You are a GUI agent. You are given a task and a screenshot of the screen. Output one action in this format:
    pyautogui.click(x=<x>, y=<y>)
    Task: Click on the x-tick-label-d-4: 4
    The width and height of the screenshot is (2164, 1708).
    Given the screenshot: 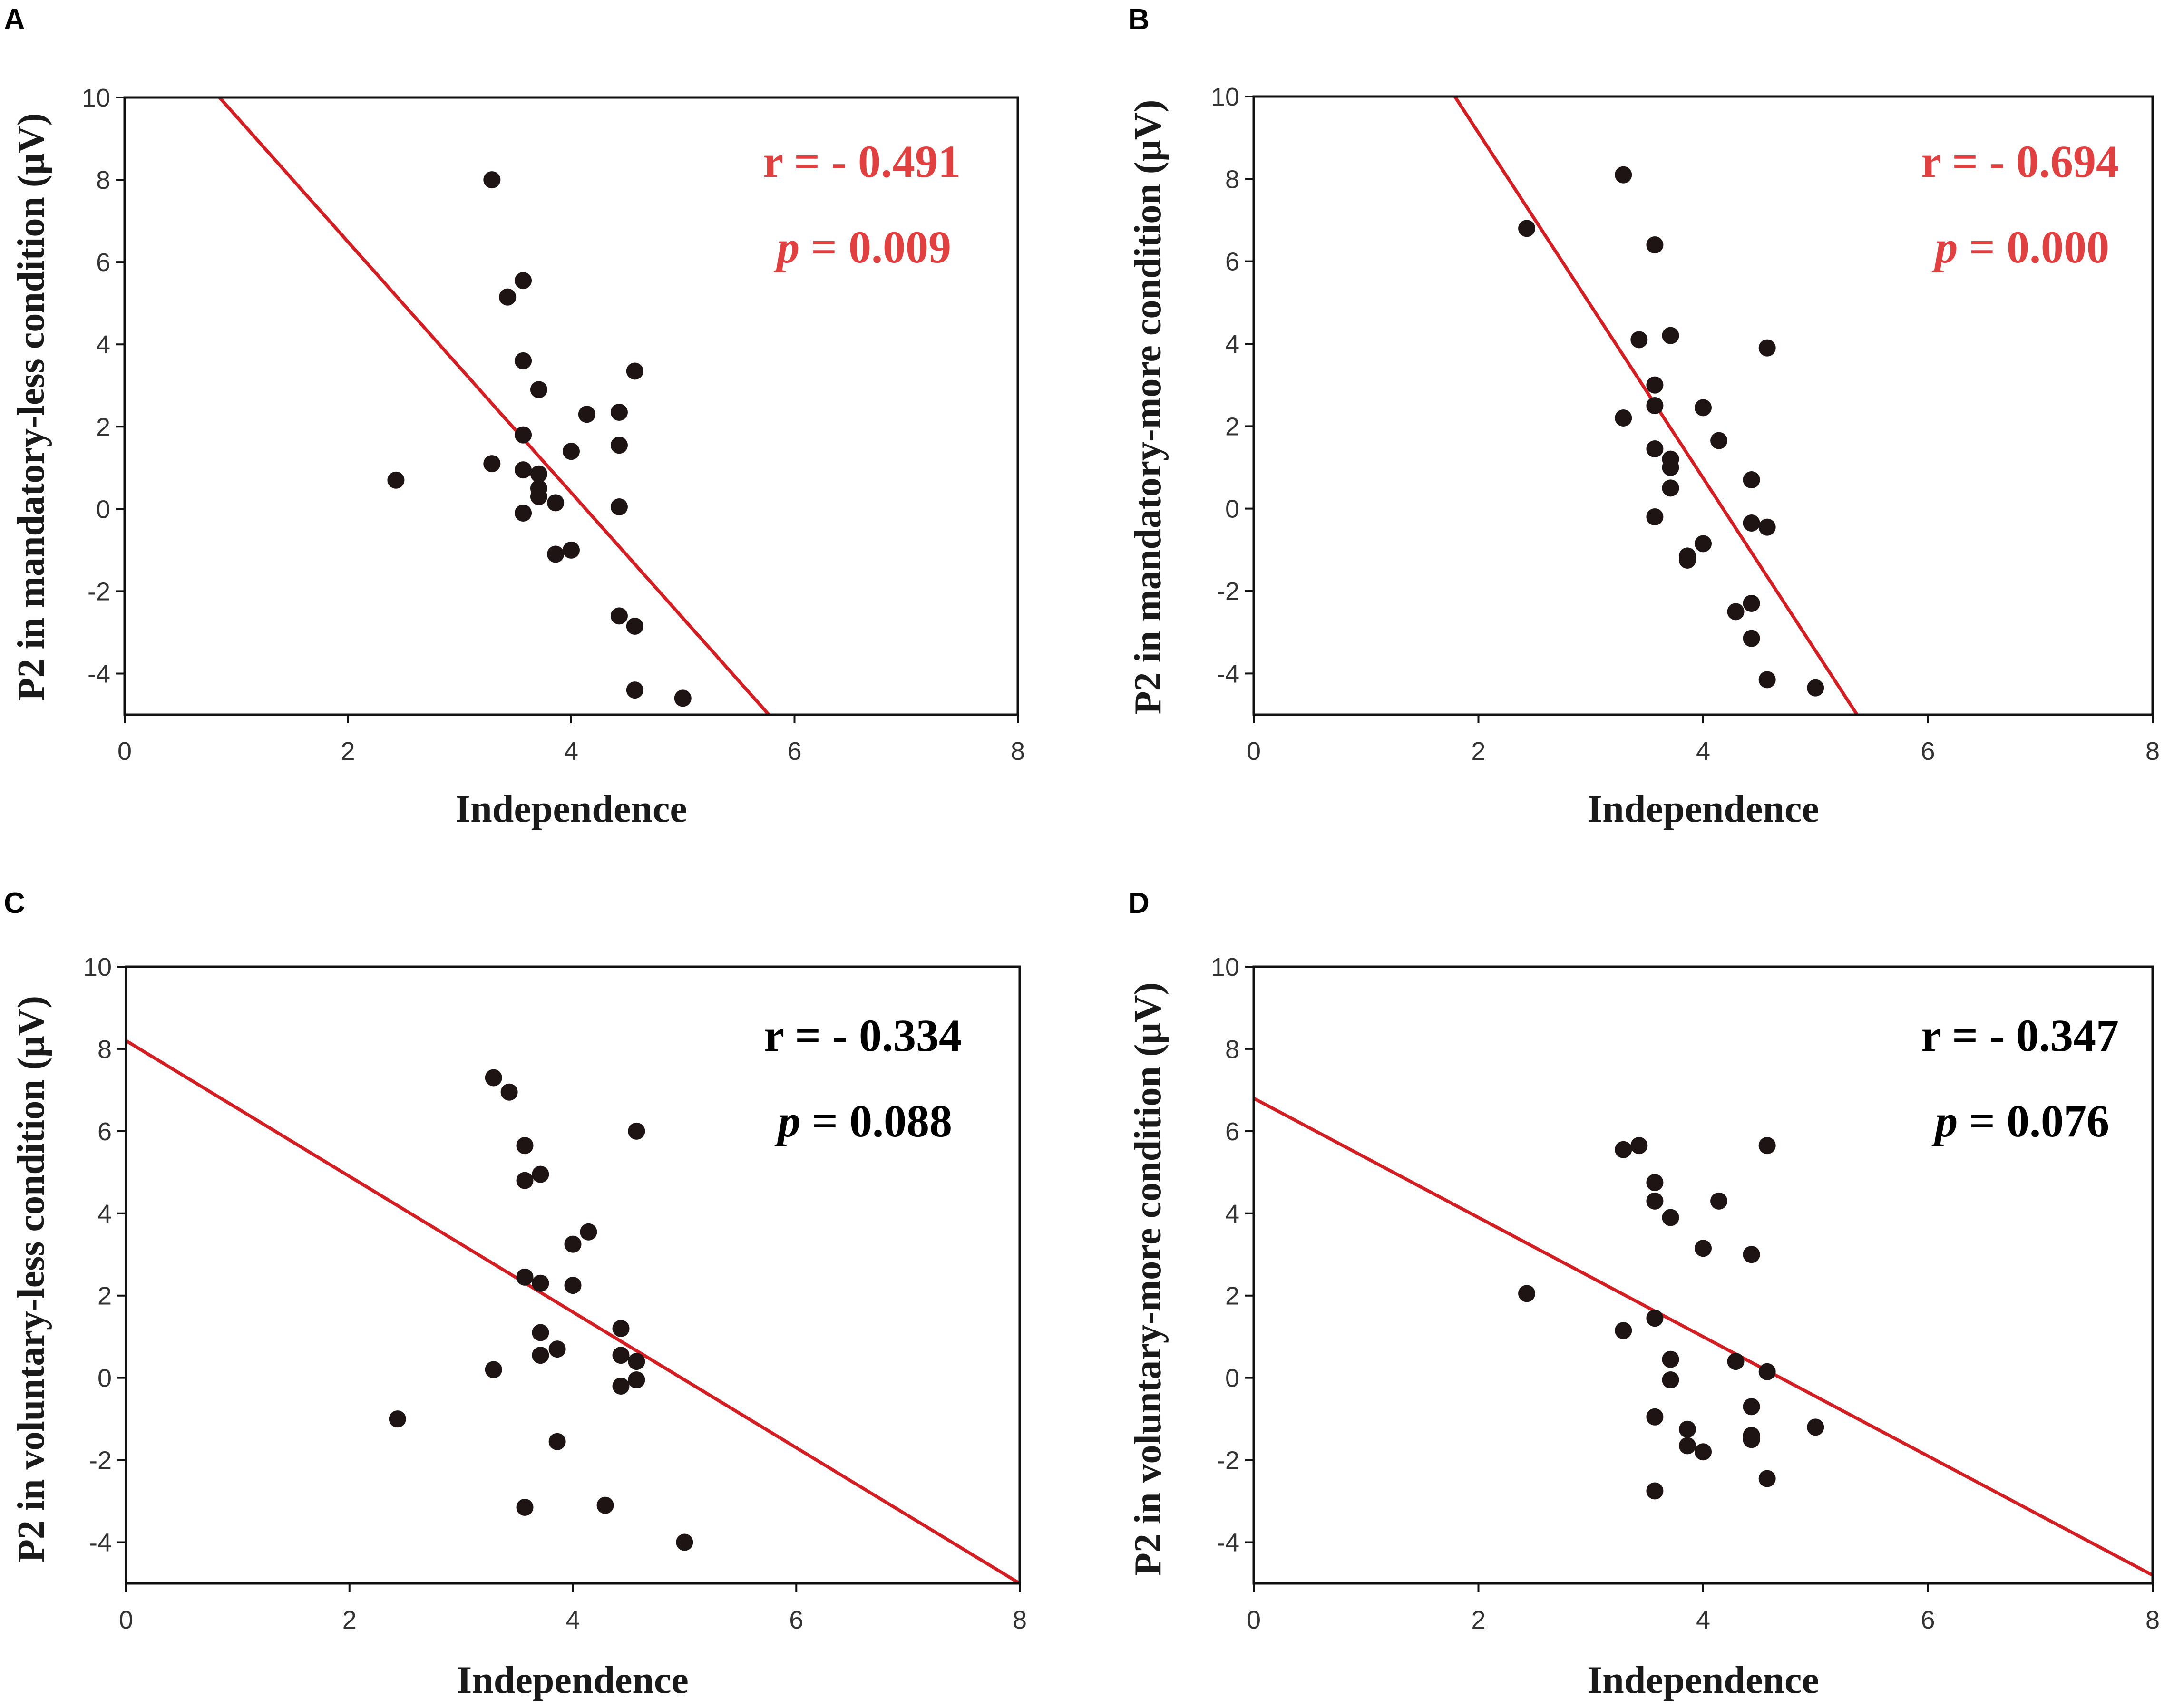 What is the action you would take?
    pyautogui.click(x=1703, y=1620)
    